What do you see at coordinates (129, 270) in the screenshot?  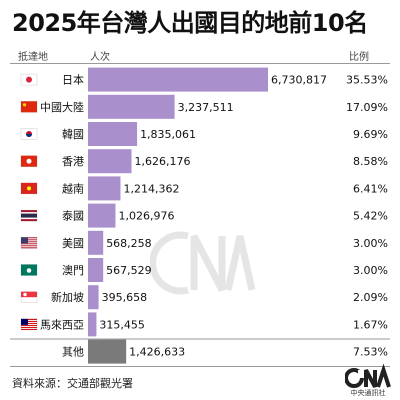 I see `value-label: 567,529` at bounding box center [129, 270].